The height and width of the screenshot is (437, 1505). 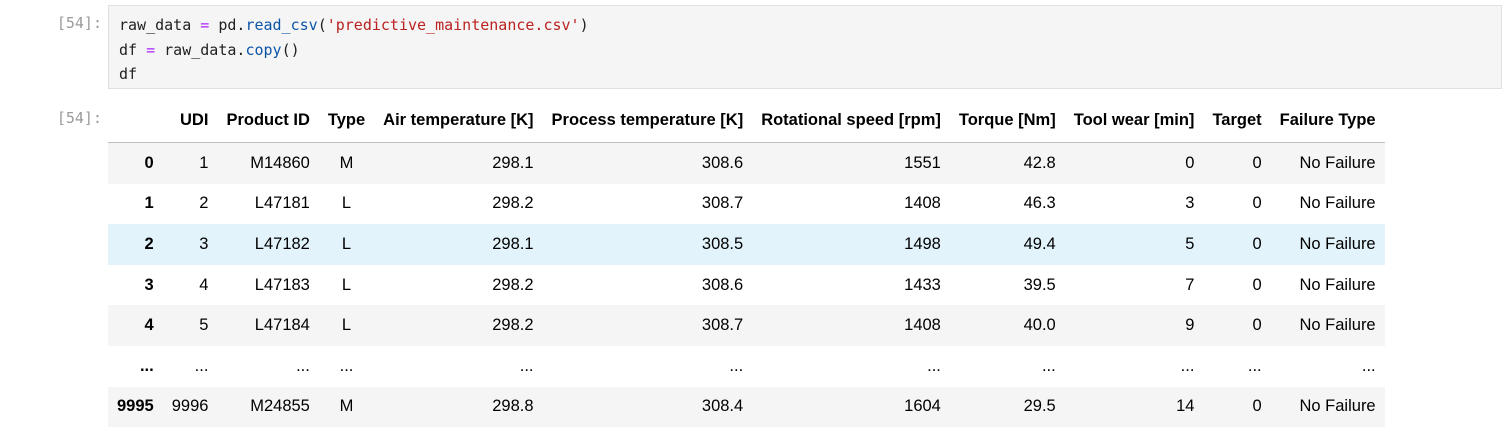 I want to click on table-cell: 4, so click(x=204, y=284).